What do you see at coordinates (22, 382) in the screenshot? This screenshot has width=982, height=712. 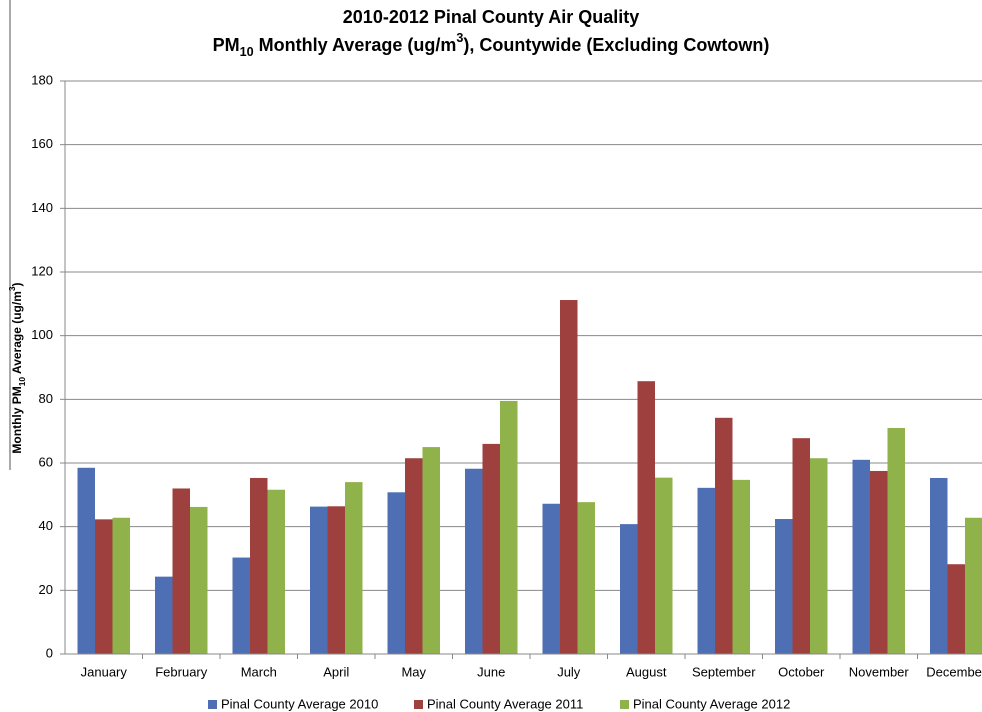 I see `y-axis-label-part: 10` at bounding box center [22, 382].